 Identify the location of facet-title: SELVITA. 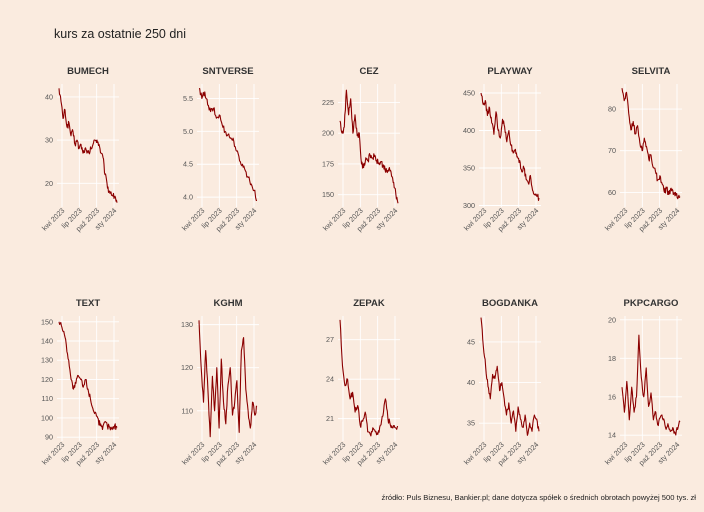
(651, 71).